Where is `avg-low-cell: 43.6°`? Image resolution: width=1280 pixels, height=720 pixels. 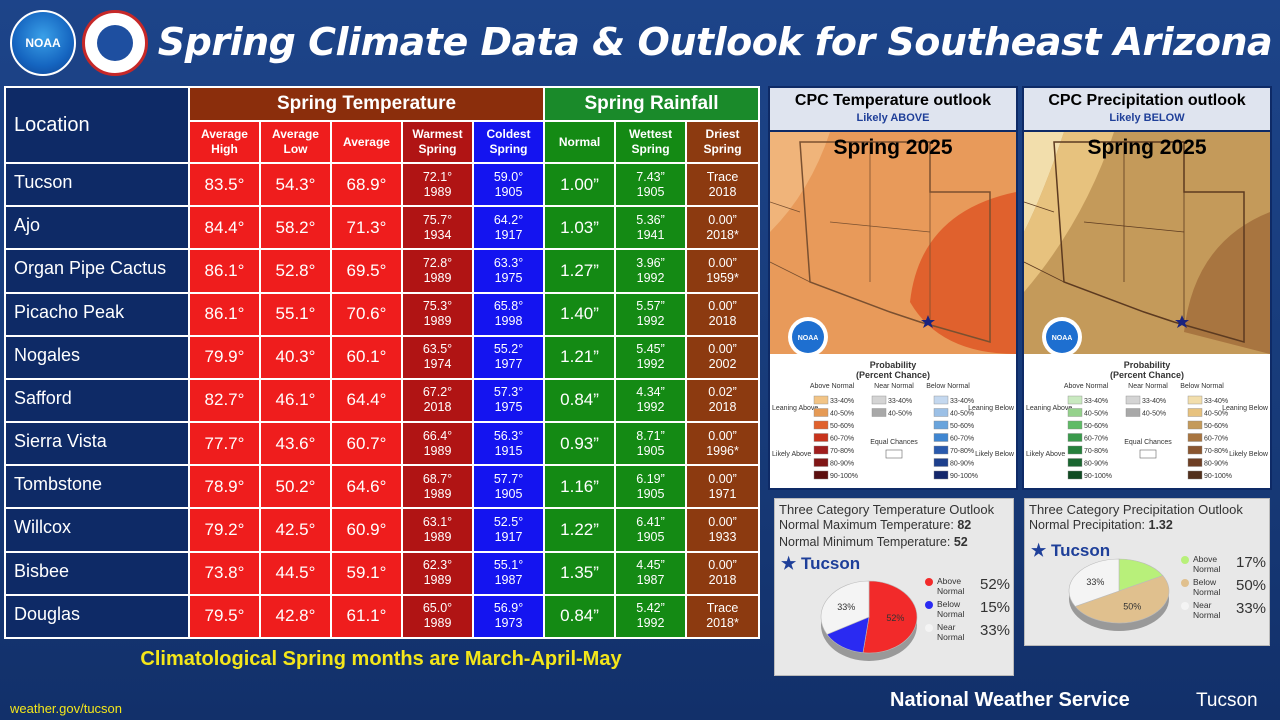
avg-low-cell: 43.6° is located at coordinates (295, 444).